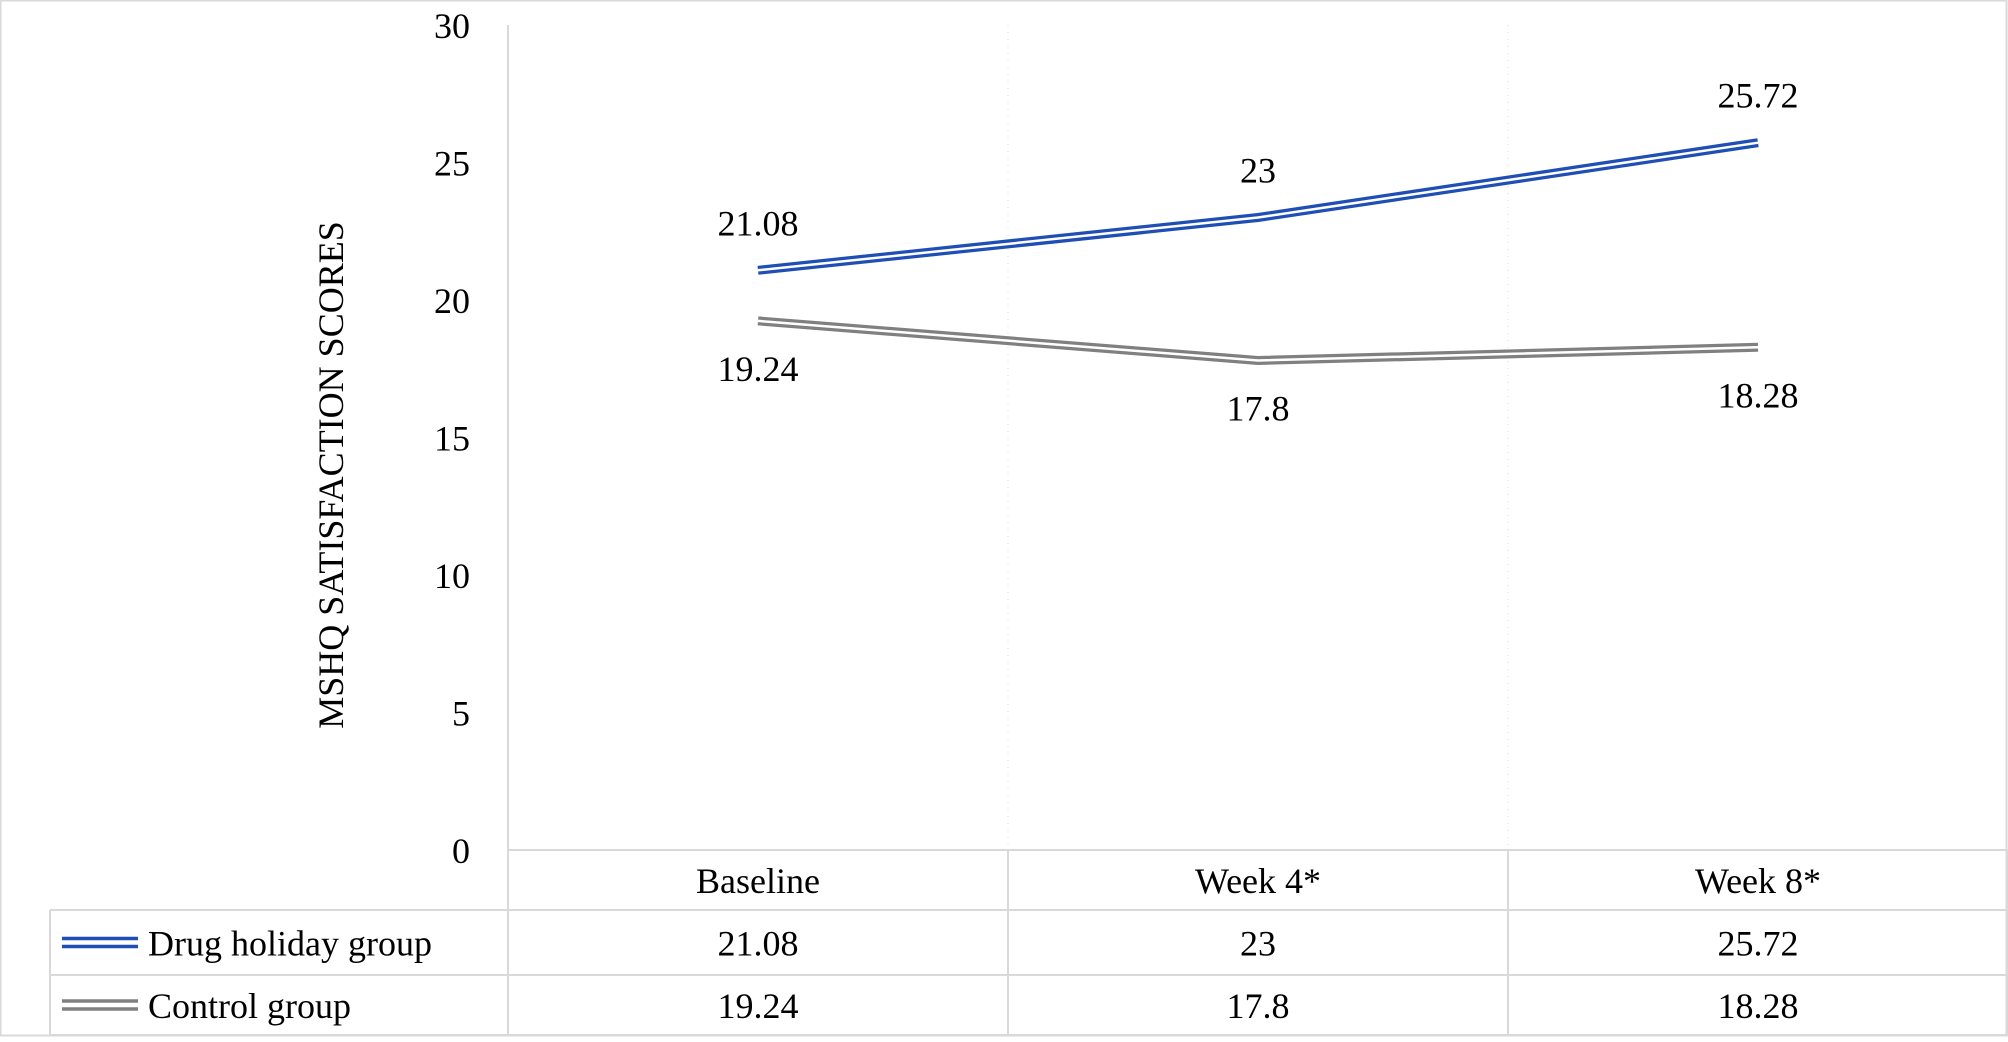 The image size is (2008, 1042). What do you see at coordinates (1758, 881) in the screenshot?
I see `category-label: Week 8*` at bounding box center [1758, 881].